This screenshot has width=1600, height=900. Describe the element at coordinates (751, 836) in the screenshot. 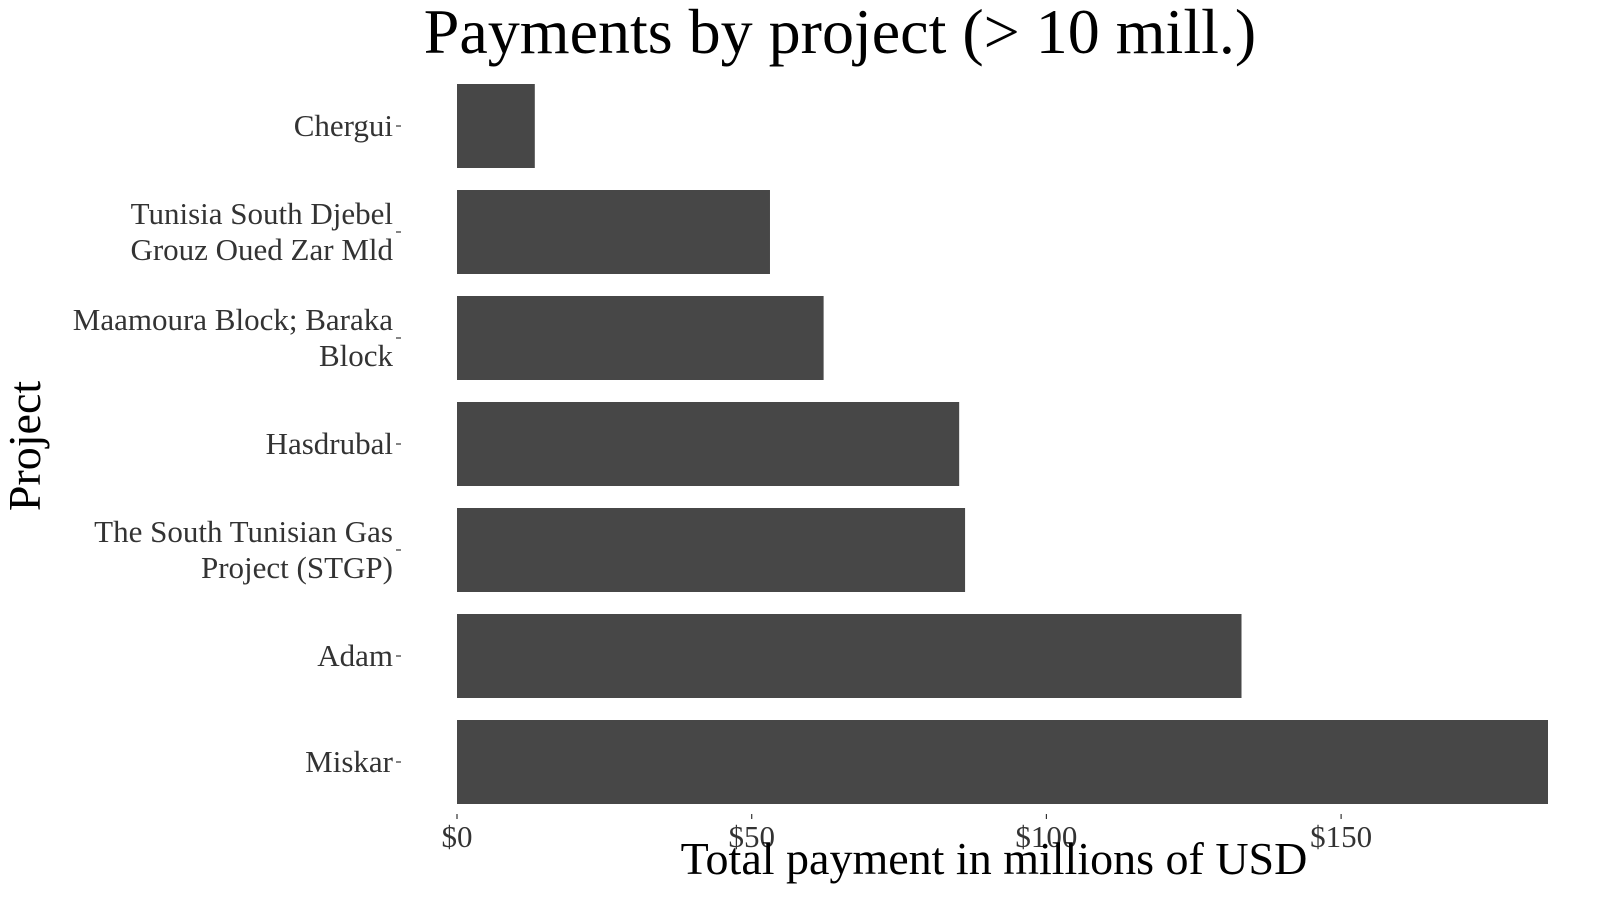

I see `x-tick-label-50: $50` at that location.